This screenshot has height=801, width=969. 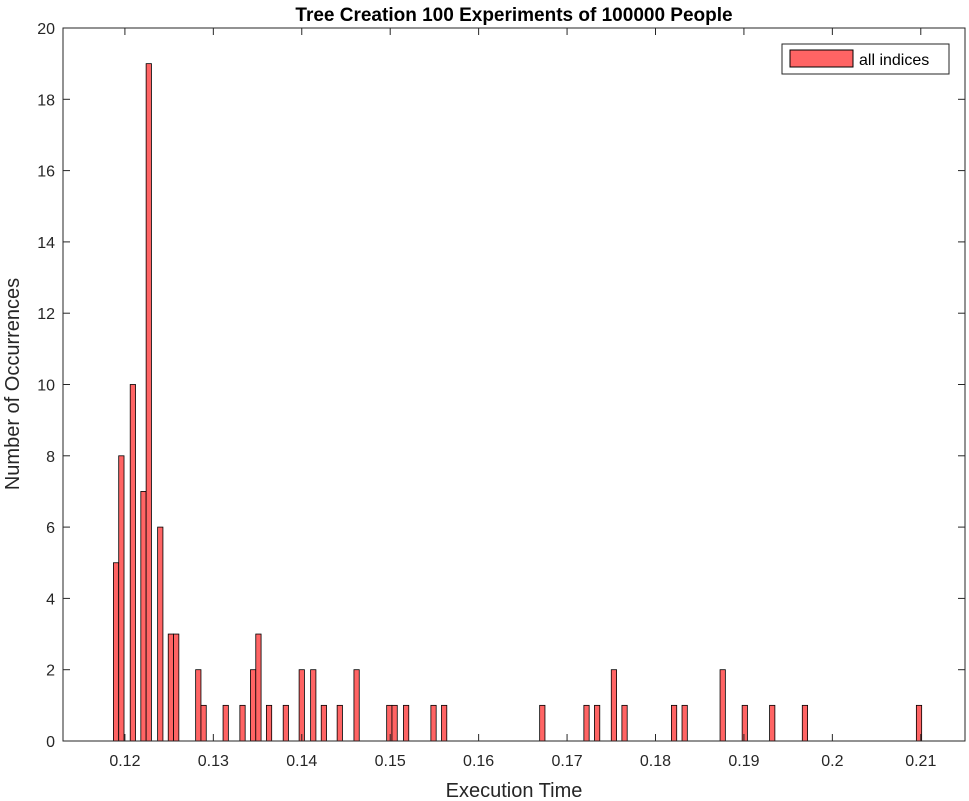 I want to click on legend: all indices, so click(x=865, y=59).